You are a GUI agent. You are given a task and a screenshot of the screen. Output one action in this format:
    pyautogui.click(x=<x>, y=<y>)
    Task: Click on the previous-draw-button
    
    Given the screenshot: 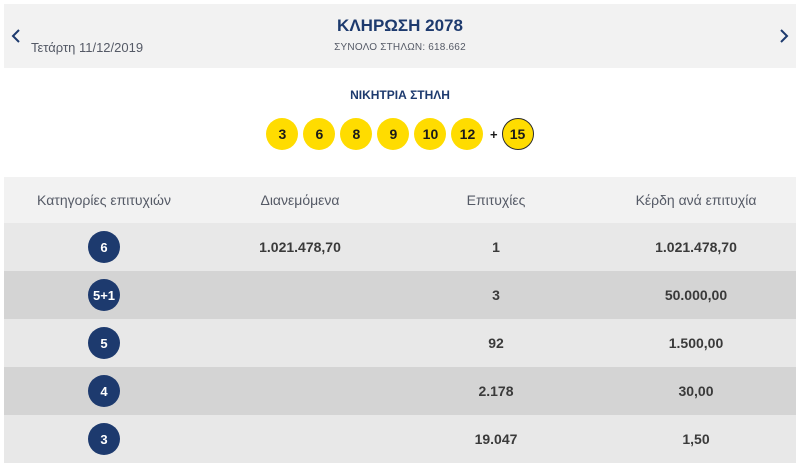 What is the action you would take?
    pyautogui.click(x=16, y=36)
    